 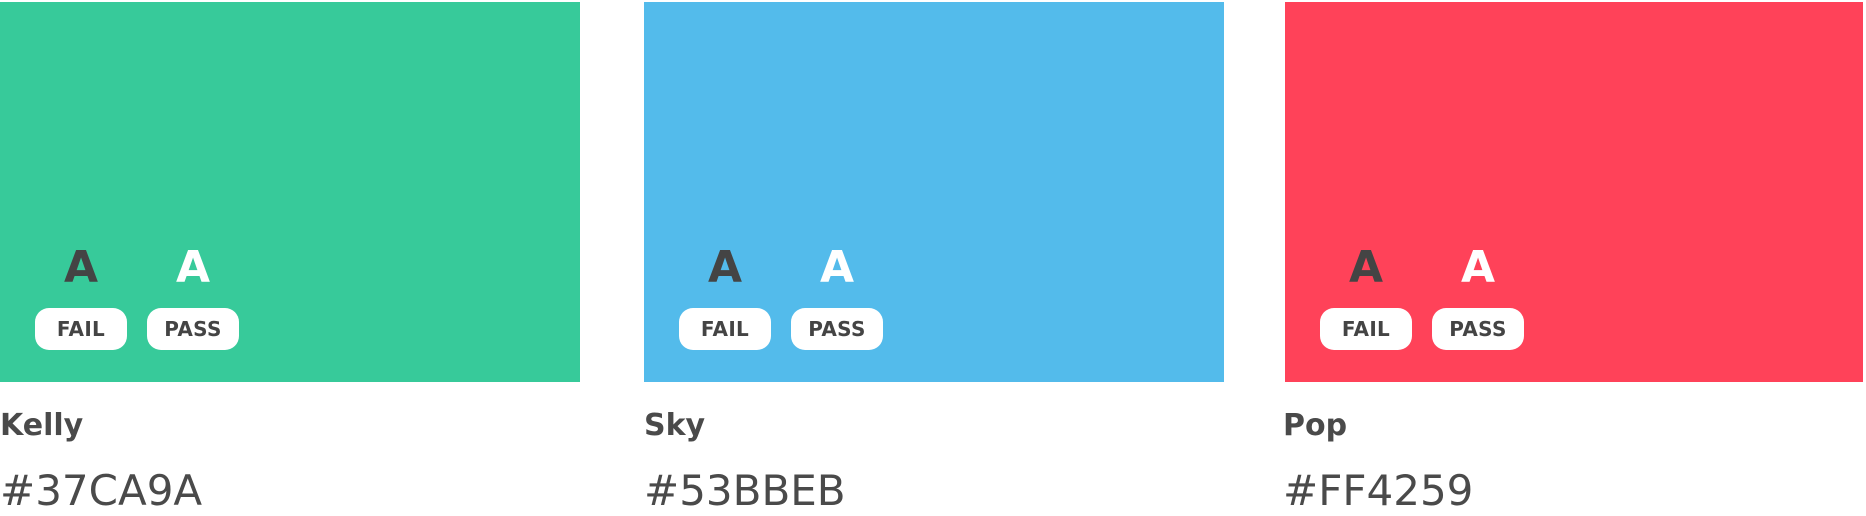 I want to click on swatch-name: Sky, so click(x=675, y=425).